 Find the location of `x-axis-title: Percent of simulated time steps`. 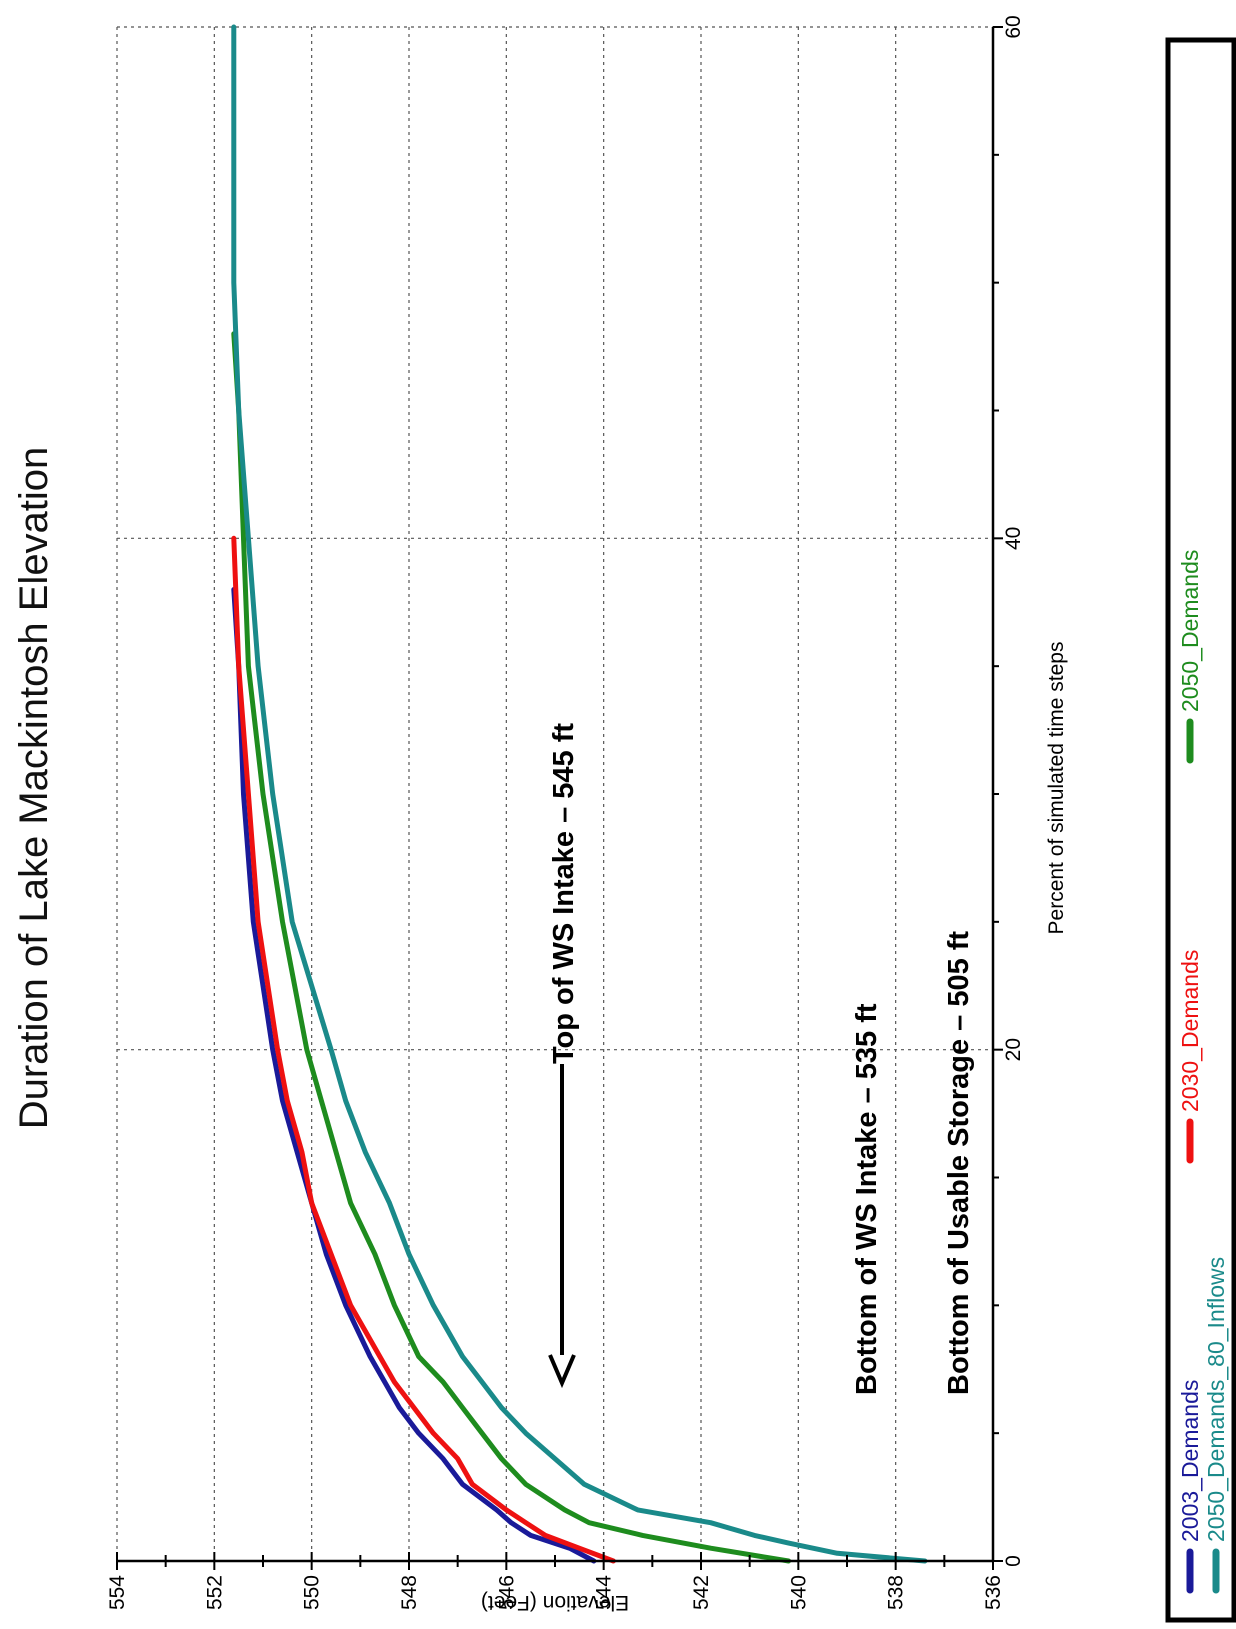

x-axis-title: Percent of simulated time steps is located at coordinates (1056, 788).